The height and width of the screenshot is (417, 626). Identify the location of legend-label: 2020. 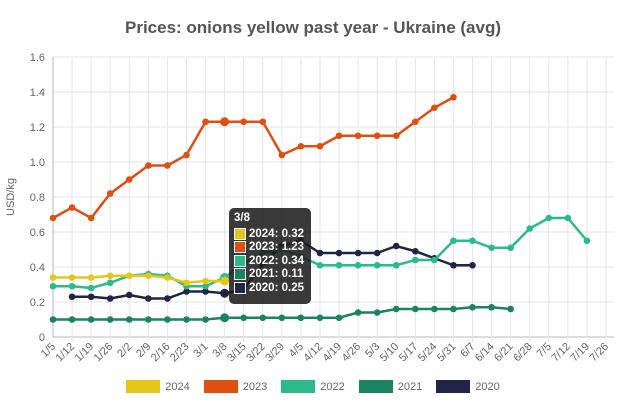
(487, 386).